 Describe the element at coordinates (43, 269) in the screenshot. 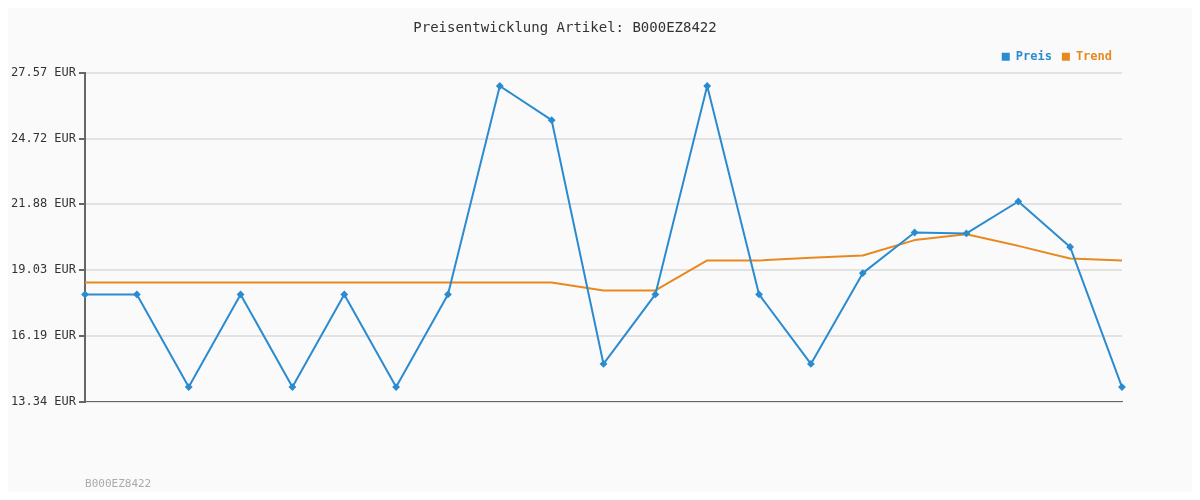

I see `y-tick-label: 19.03 EUR` at that location.